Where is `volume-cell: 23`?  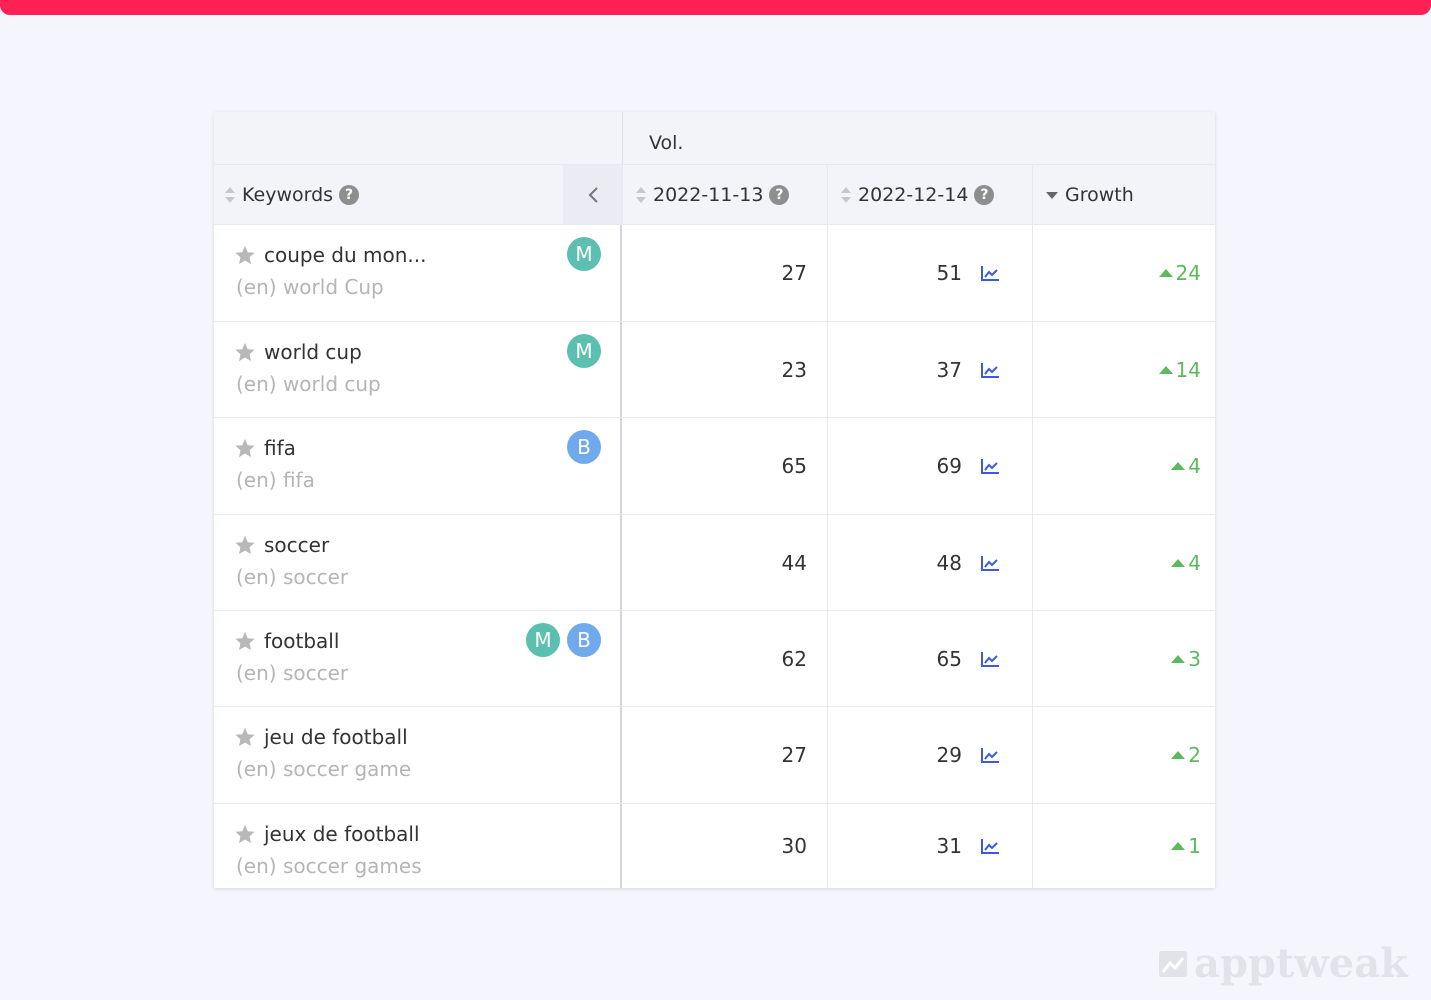 volume-cell: 23 is located at coordinates (794, 369).